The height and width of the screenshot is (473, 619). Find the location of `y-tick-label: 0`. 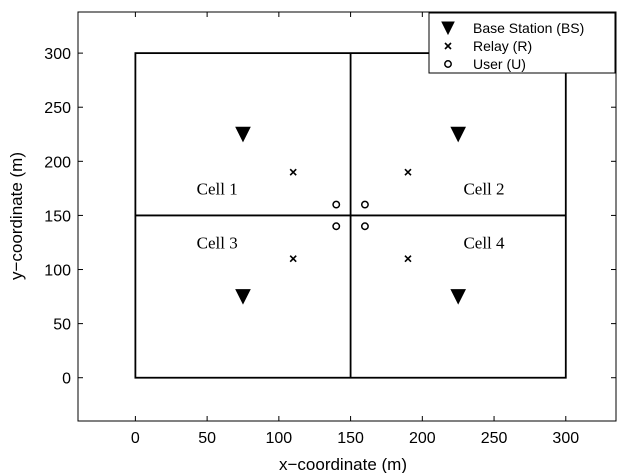

y-tick-label: 0 is located at coordinates (66, 379).